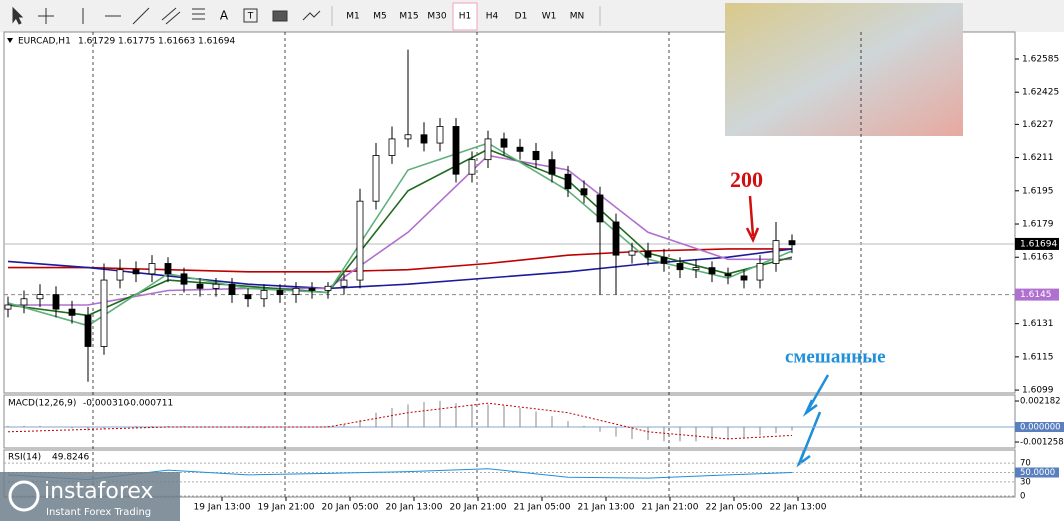 This screenshot has width=1064, height=525. What do you see at coordinates (1037, 243) in the screenshot?
I see `current-price-box` at bounding box center [1037, 243].